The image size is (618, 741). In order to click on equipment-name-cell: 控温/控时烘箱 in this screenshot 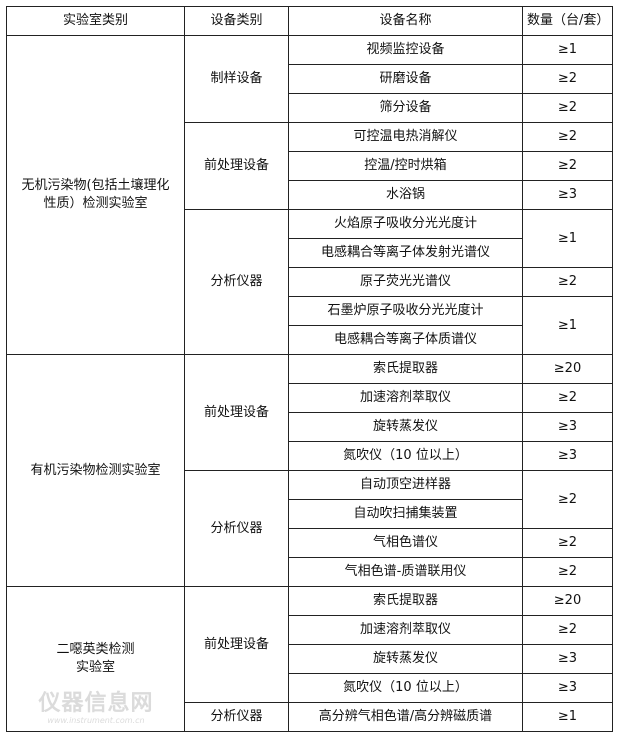, I will do `click(405, 166)`.